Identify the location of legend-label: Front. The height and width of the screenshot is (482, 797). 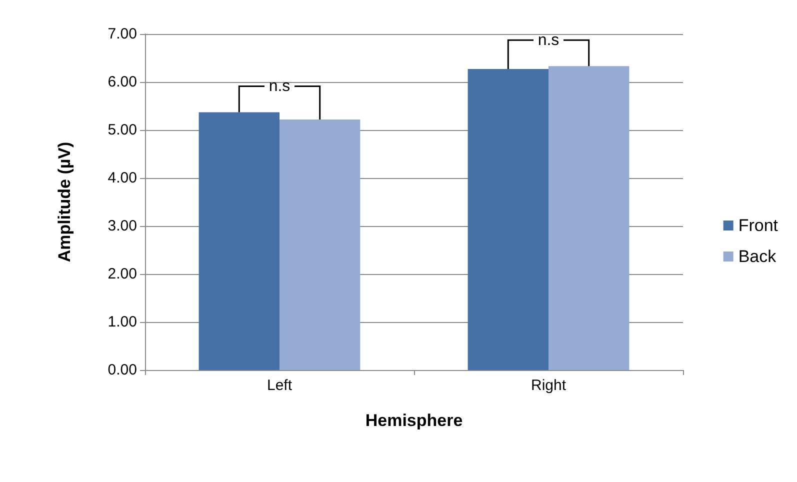
(758, 225).